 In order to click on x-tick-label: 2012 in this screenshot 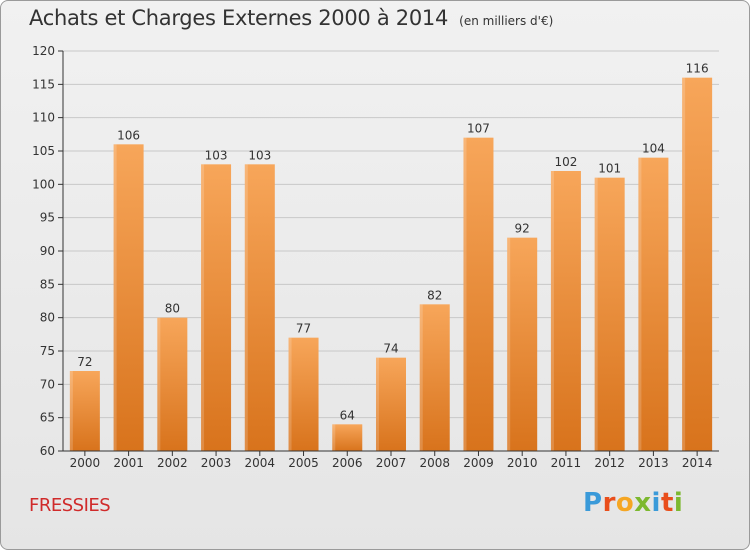, I will do `click(609, 463)`.